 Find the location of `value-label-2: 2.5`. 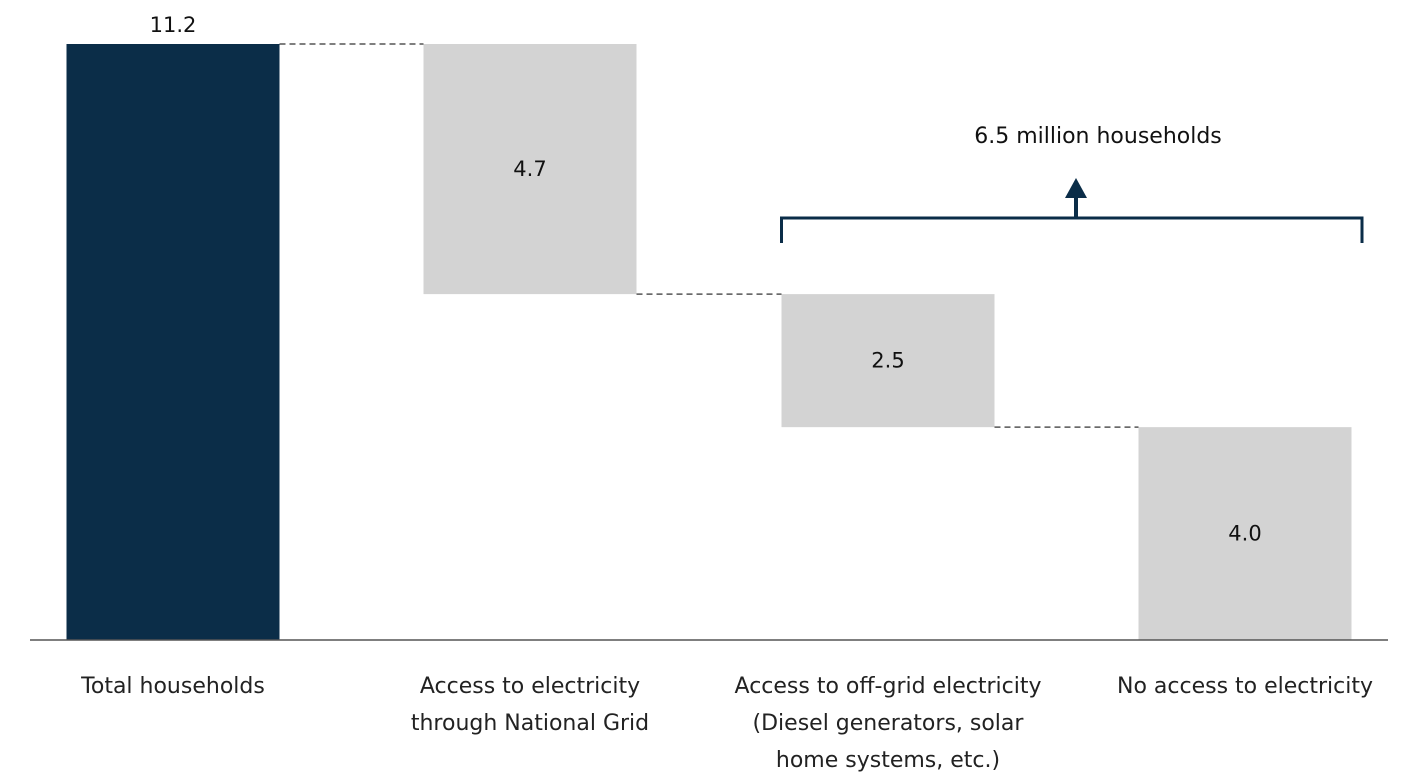

value-label-2: 2.5 is located at coordinates (887, 361).